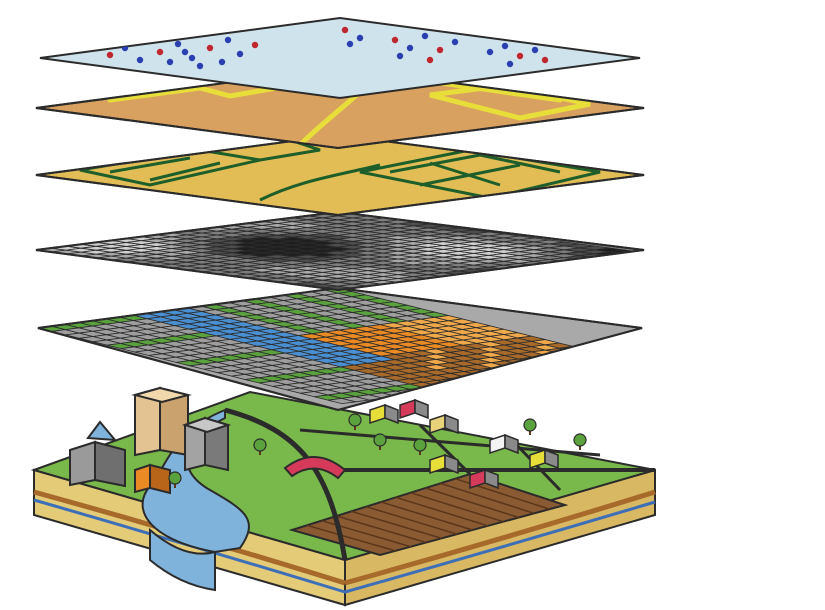 The width and height of the screenshot is (825, 610). What do you see at coordinates (407, 409) in the screenshot?
I see `house` at bounding box center [407, 409].